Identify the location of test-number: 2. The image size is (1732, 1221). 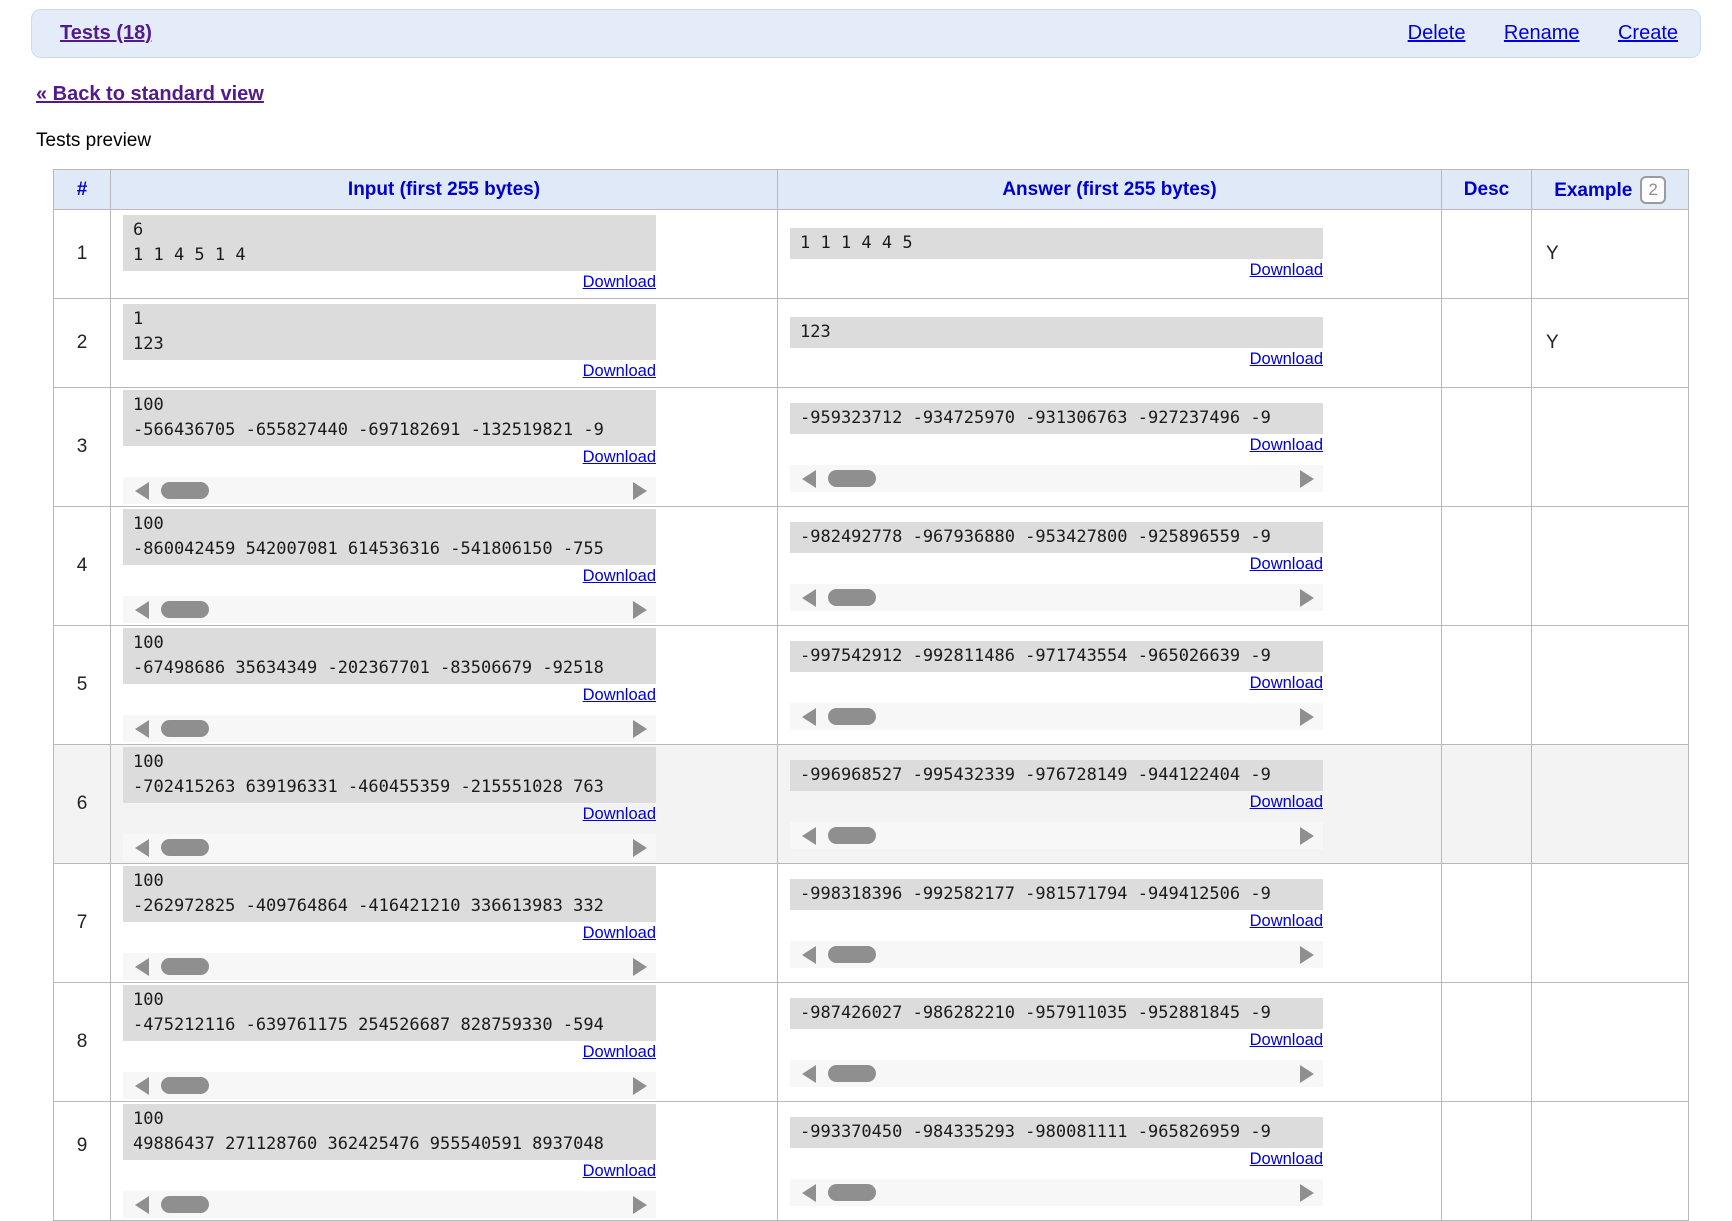
(82, 342).